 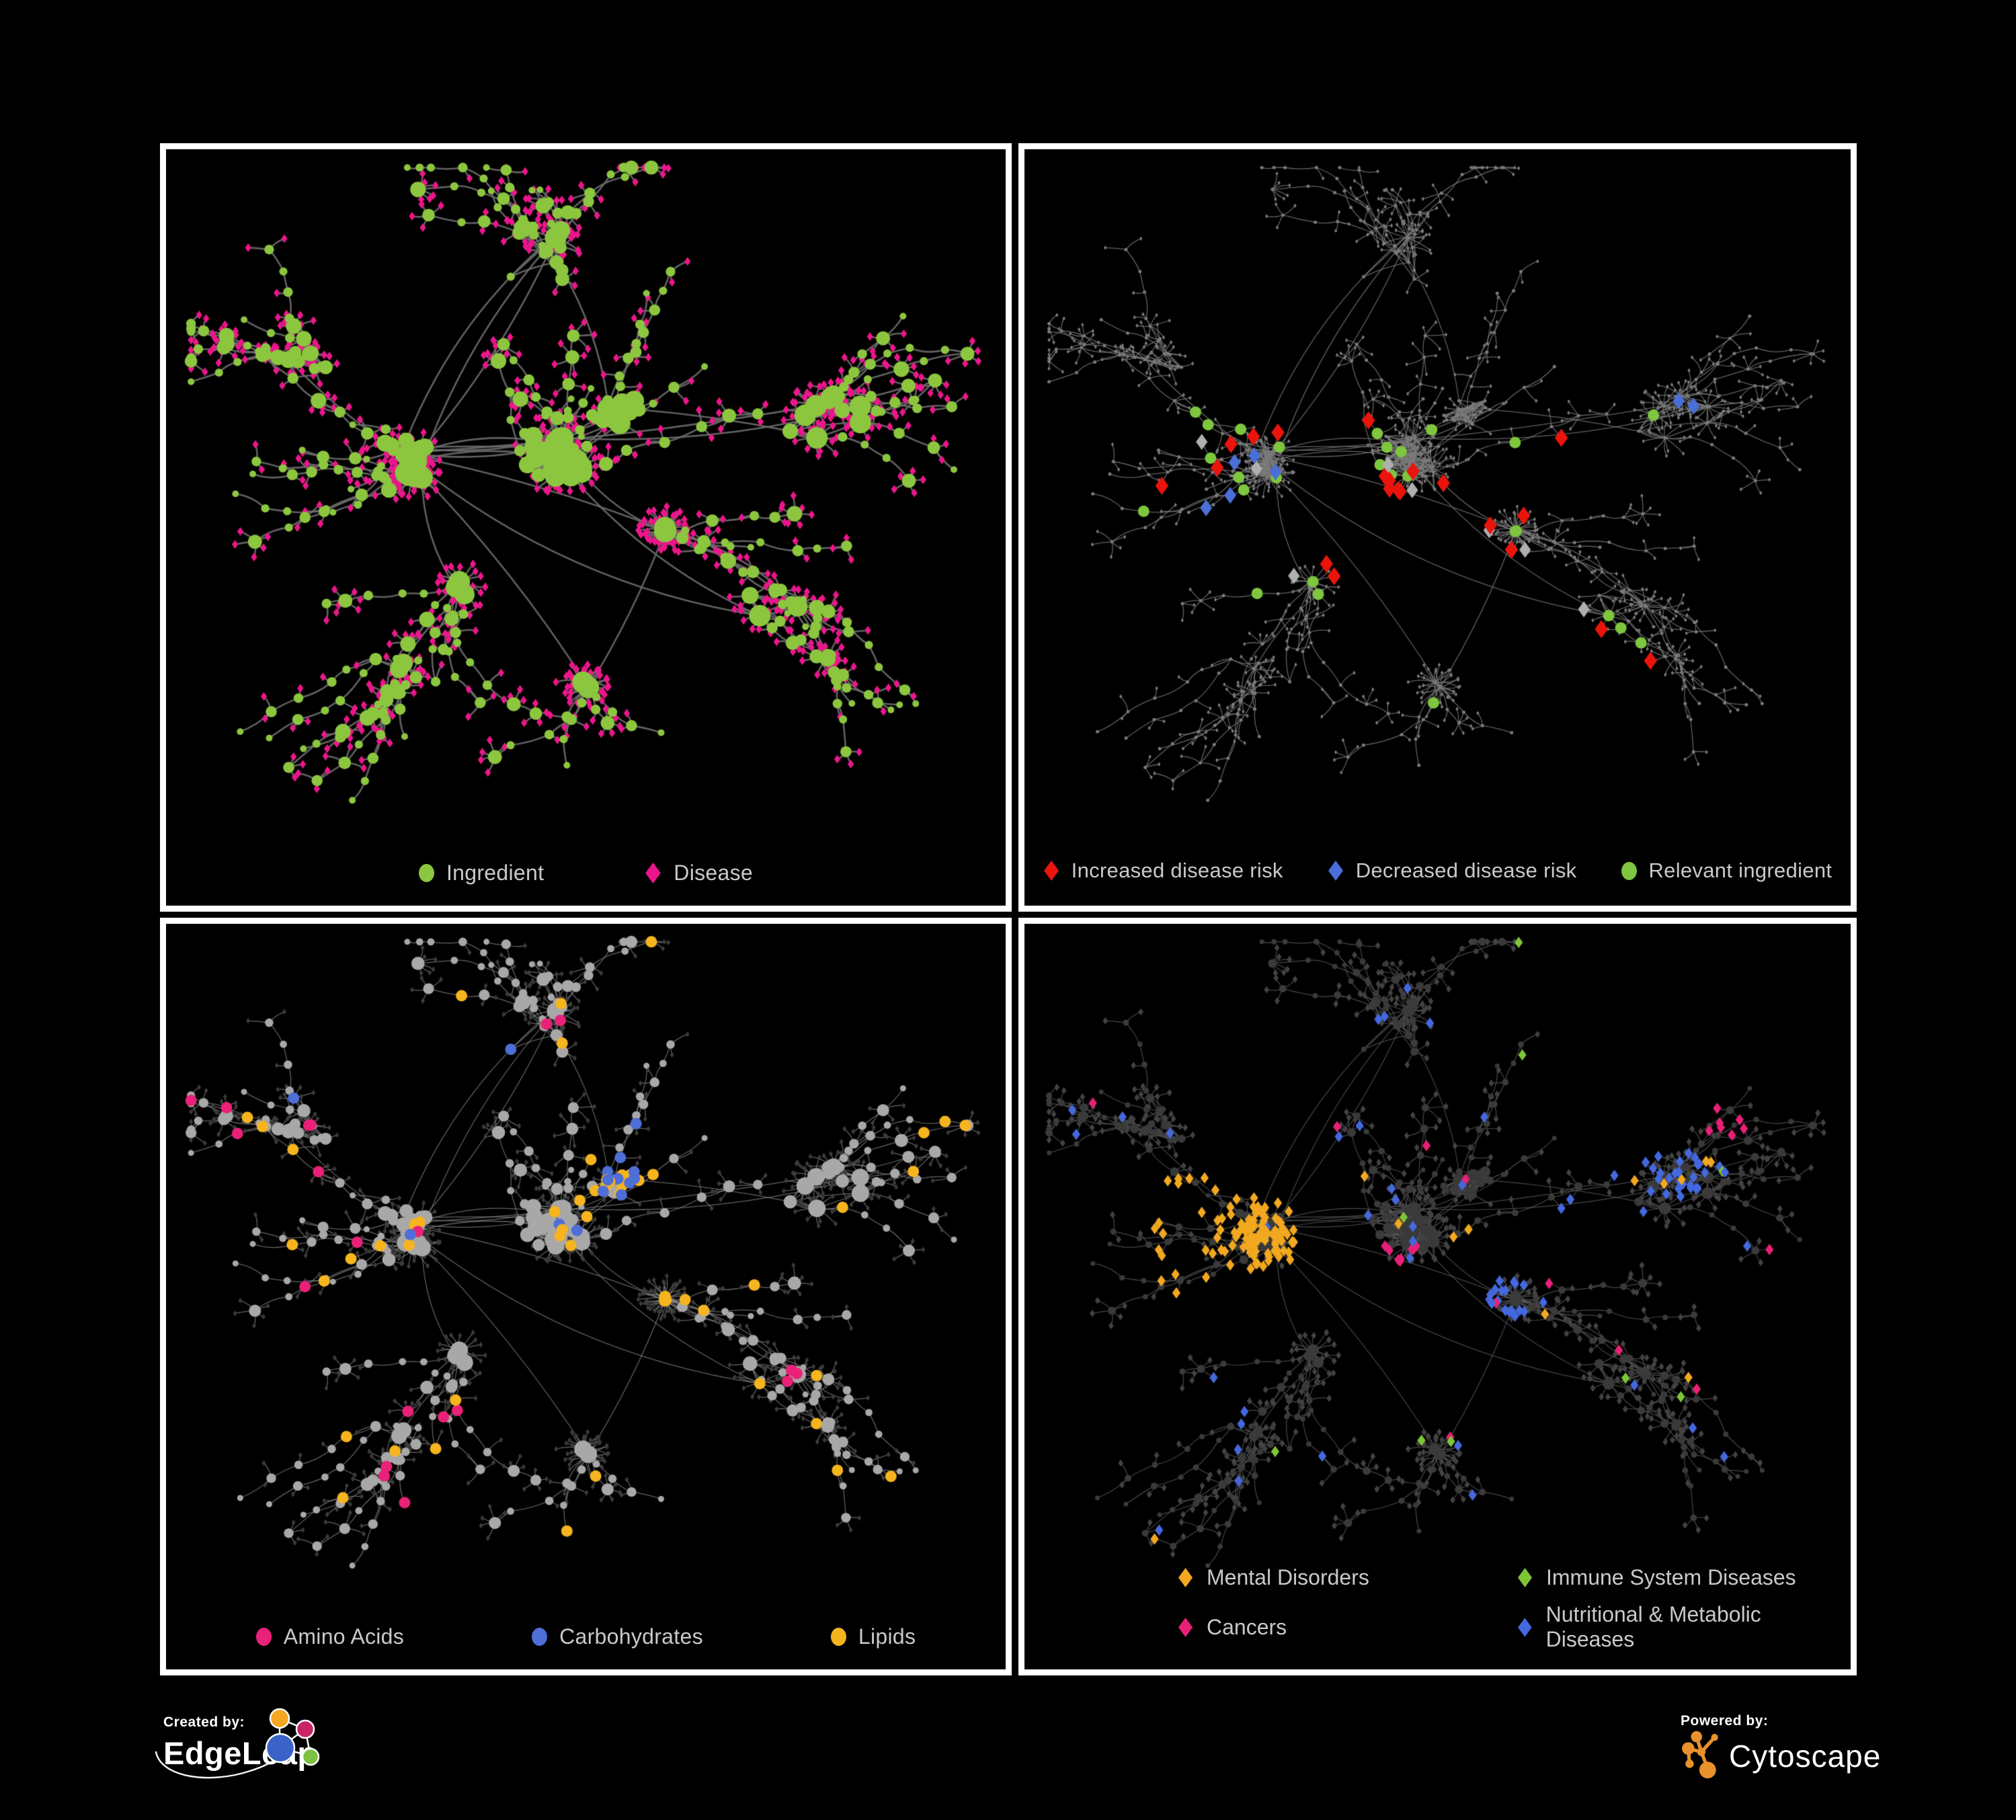 What do you see at coordinates (1700, 1755) in the screenshot?
I see `cytoscape-icon` at bounding box center [1700, 1755].